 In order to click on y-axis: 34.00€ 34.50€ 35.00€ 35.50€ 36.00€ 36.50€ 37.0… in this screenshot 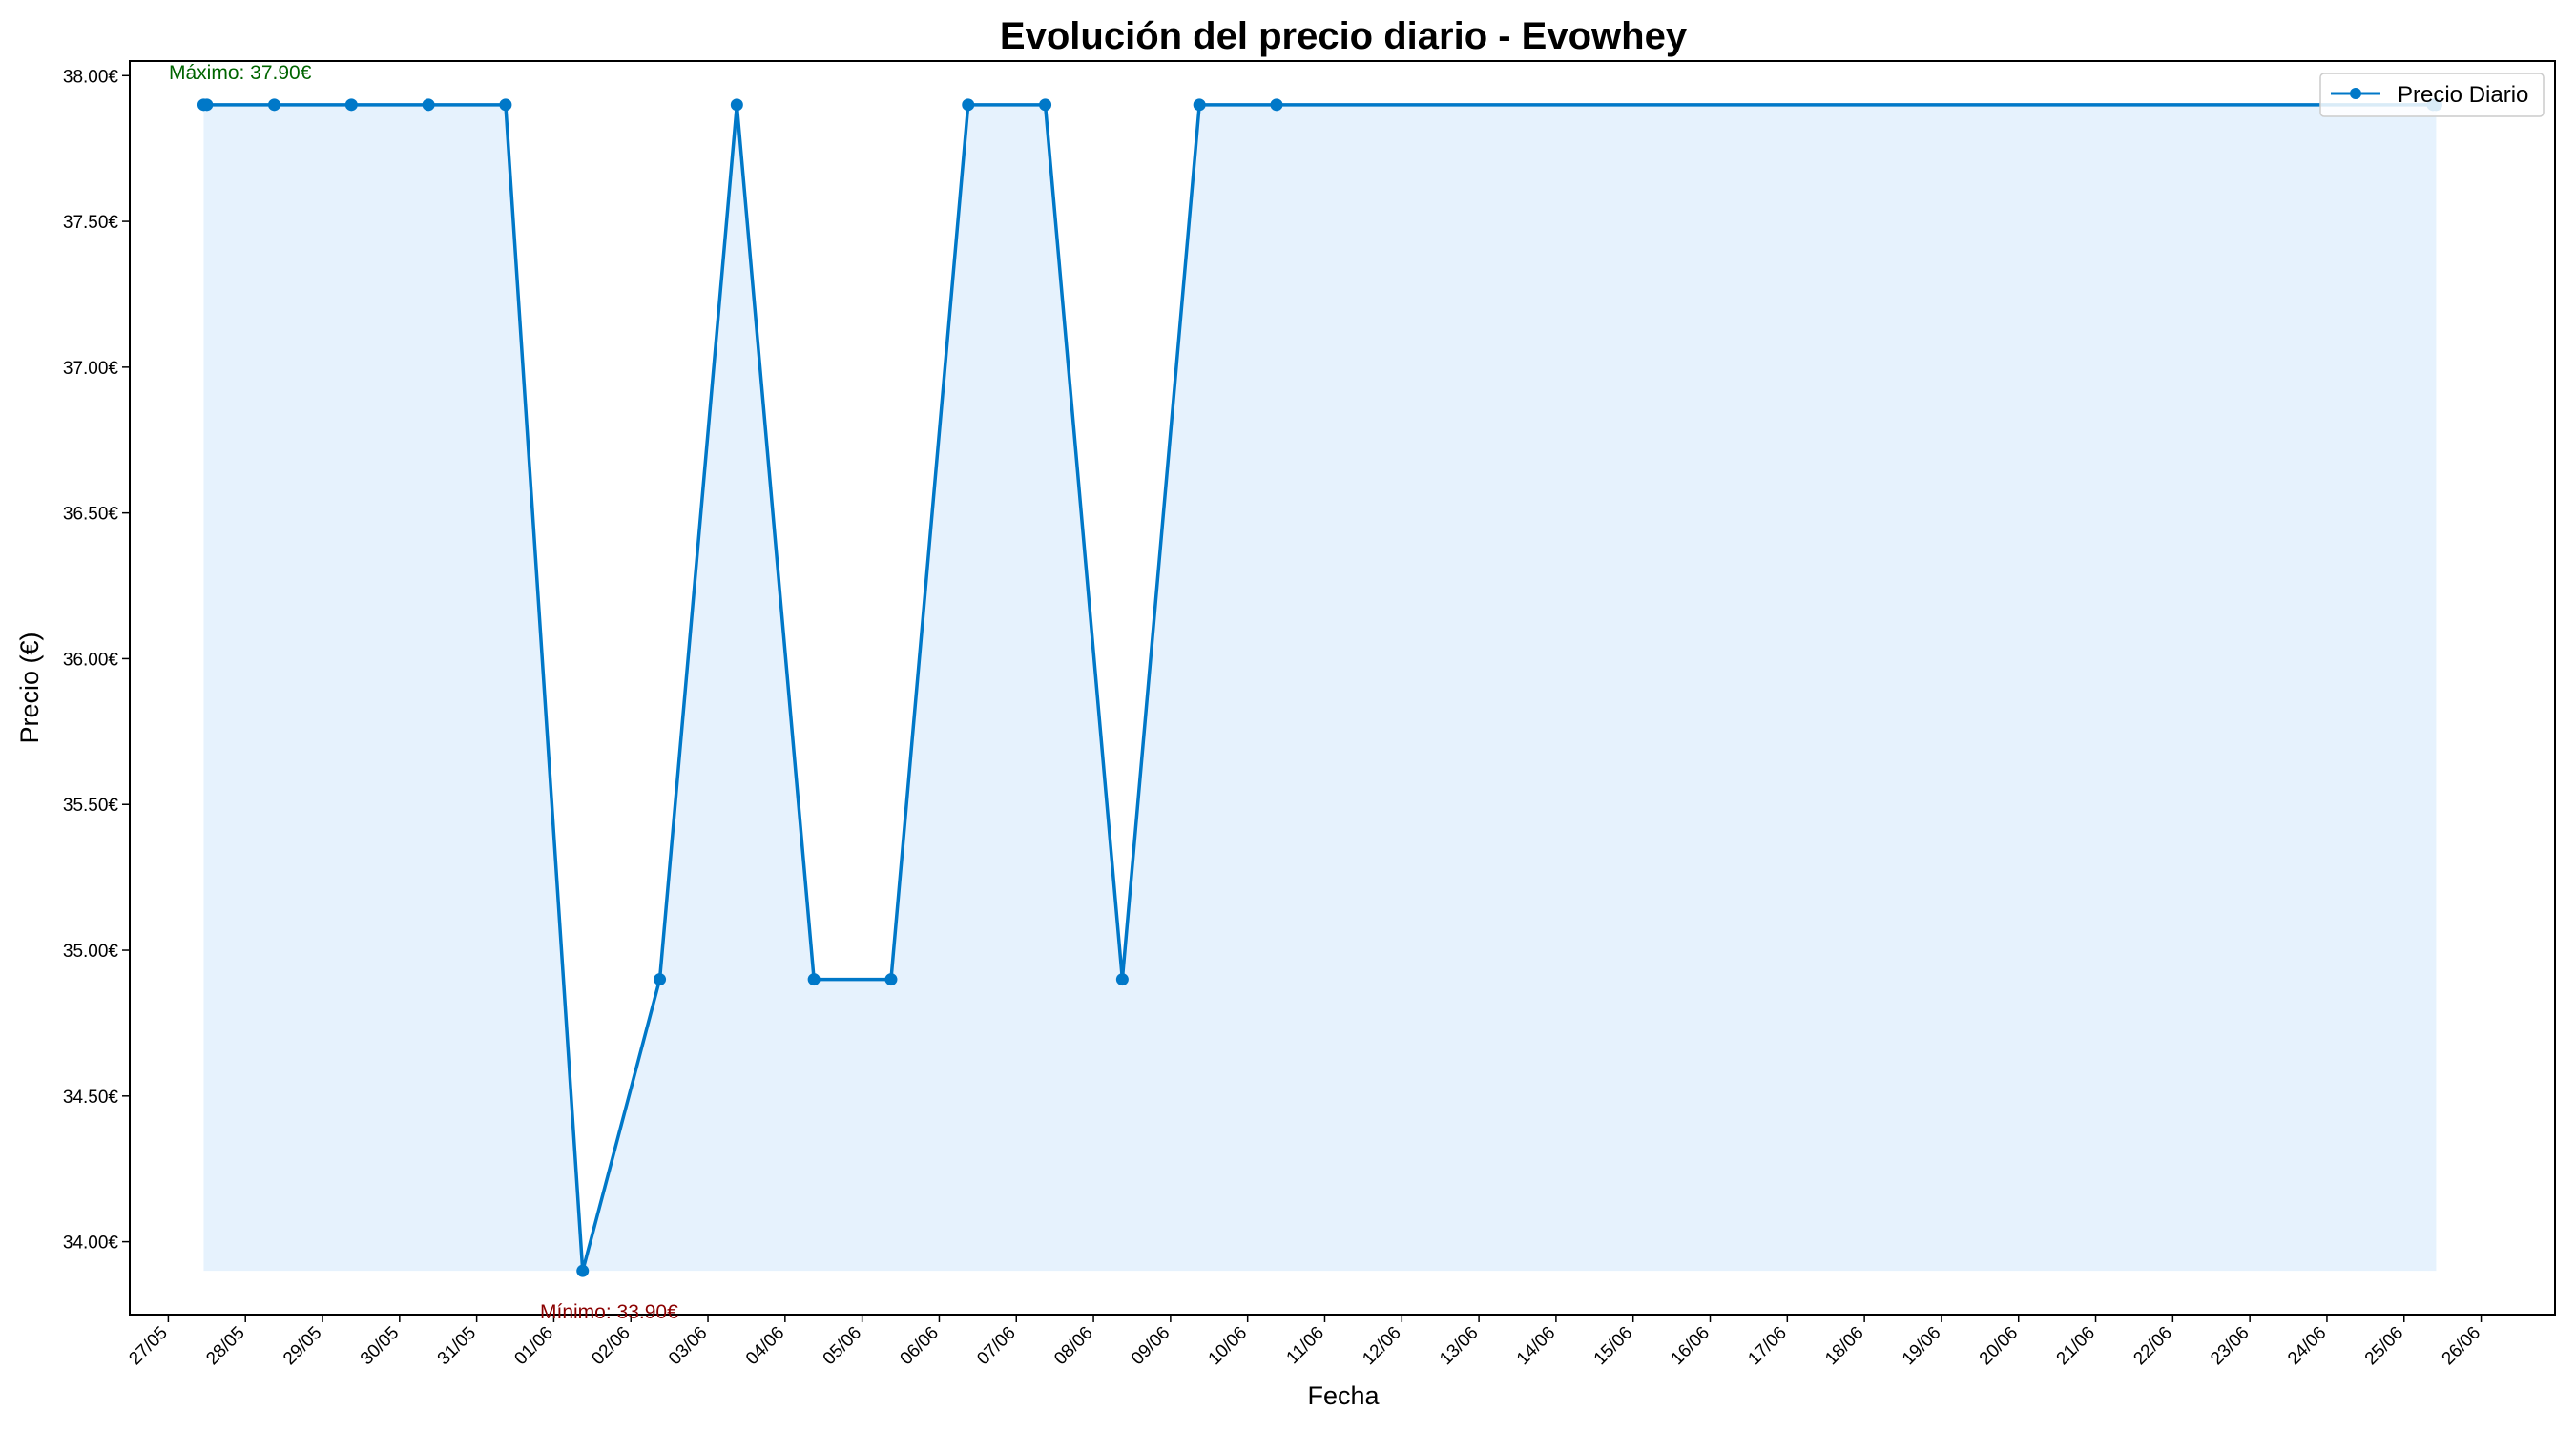, I will do `click(96, 660)`.